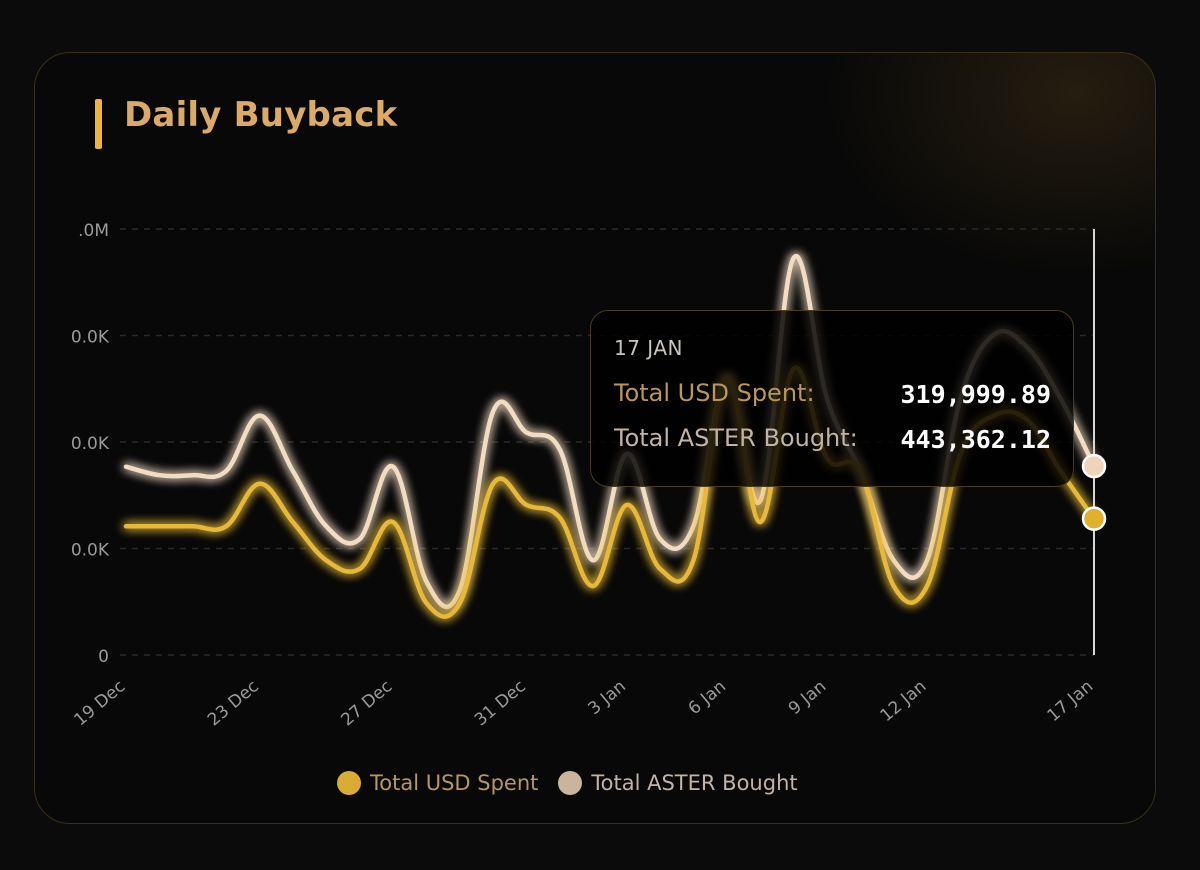  What do you see at coordinates (648, 348) in the screenshot?
I see `tooltip-date: 17 JAN` at bounding box center [648, 348].